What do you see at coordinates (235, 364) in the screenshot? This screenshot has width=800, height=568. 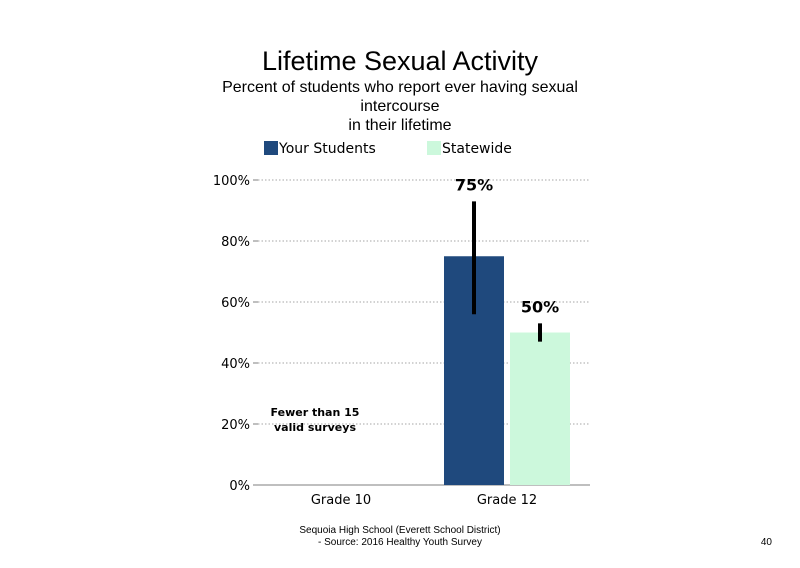 I see `y-tick-label: 40%` at bounding box center [235, 364].